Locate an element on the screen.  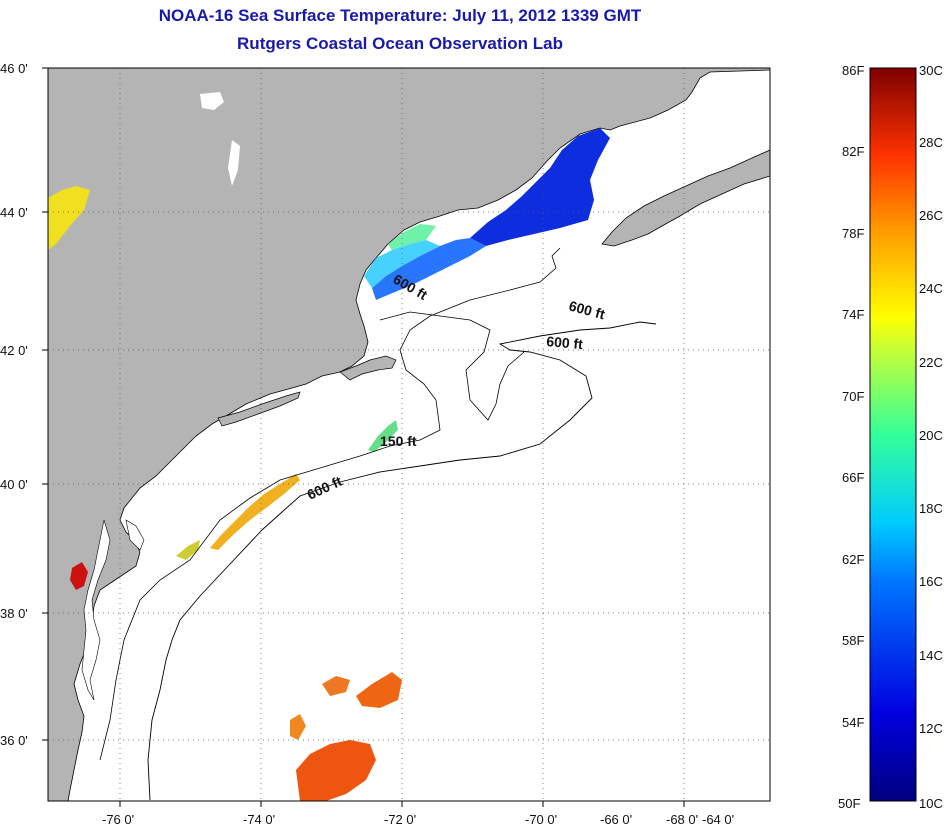
chesapeake-bay is located at coordinates (96, 610).